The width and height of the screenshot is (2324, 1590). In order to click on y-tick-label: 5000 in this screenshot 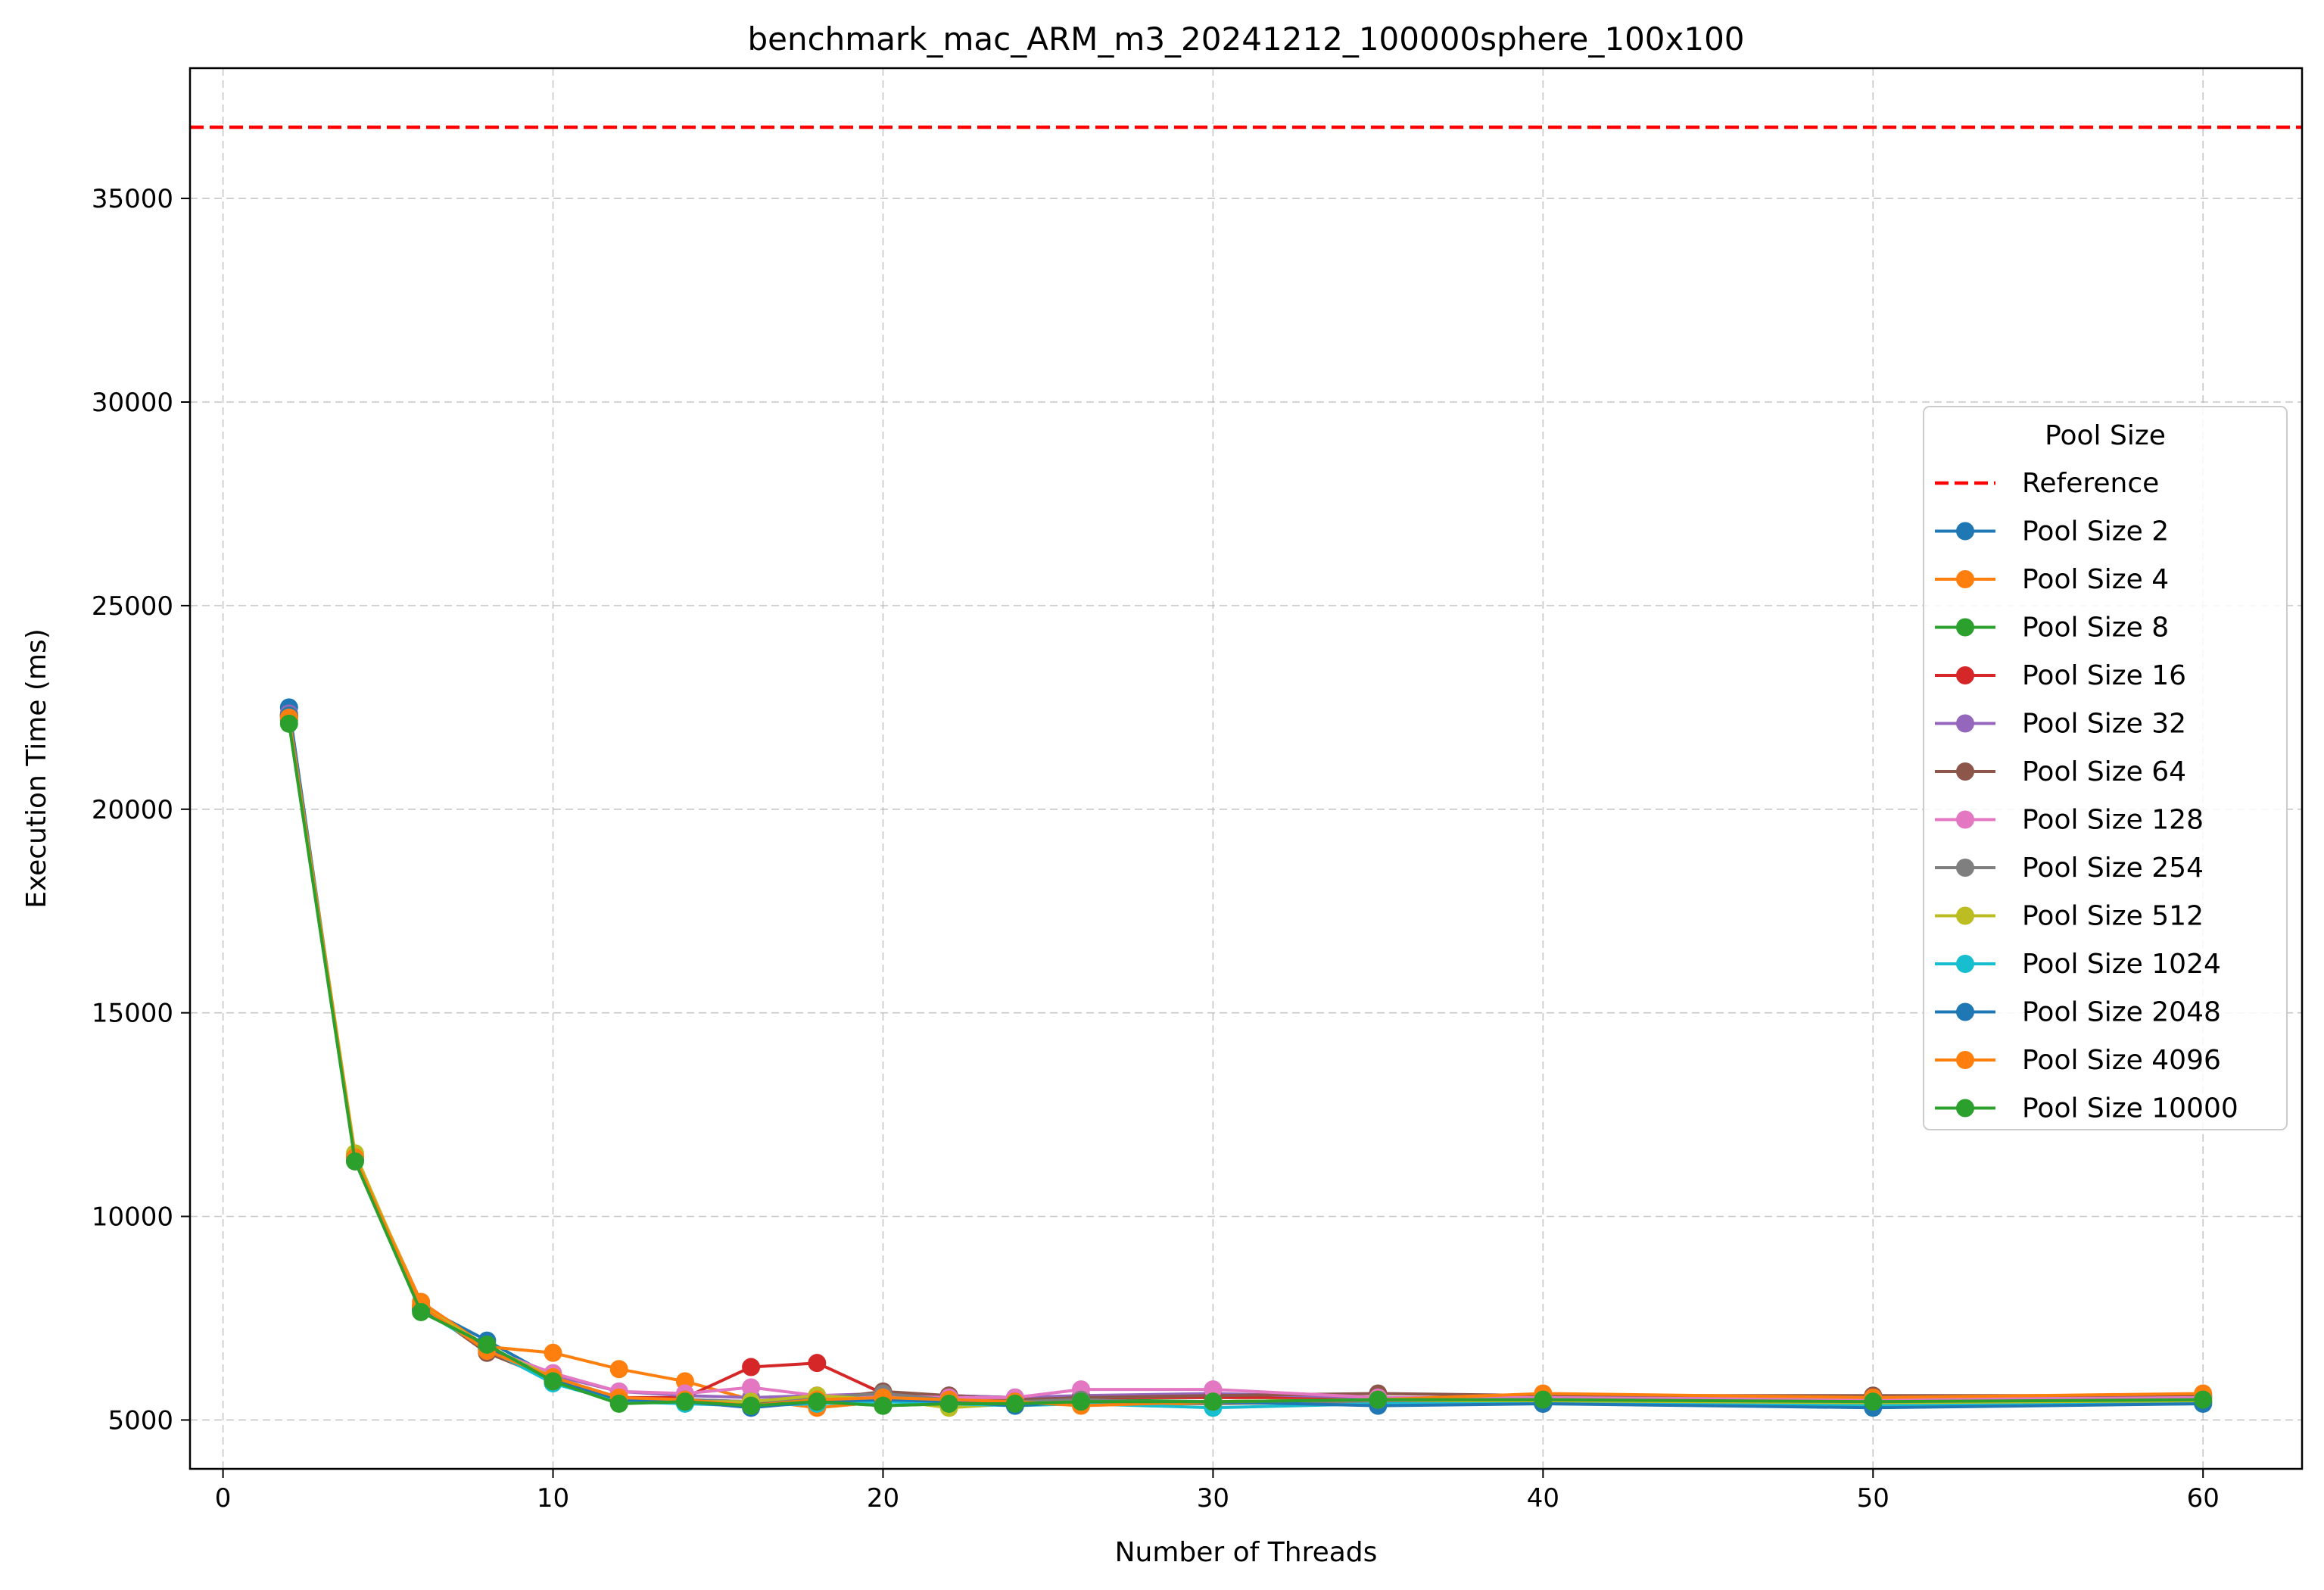, I will do `click(140, 1420)`.